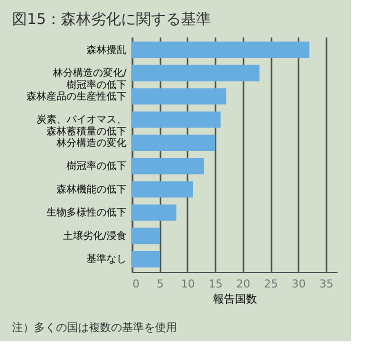  I want to click on y-tick-label: 林分構造の変化, so click(91, 142).